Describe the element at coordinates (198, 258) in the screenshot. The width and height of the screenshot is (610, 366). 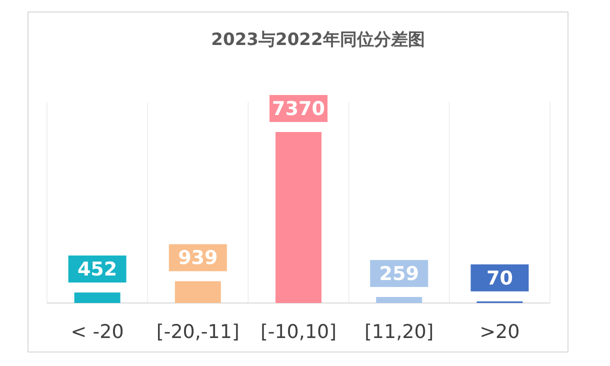
I see `data-label: 939` at that location.